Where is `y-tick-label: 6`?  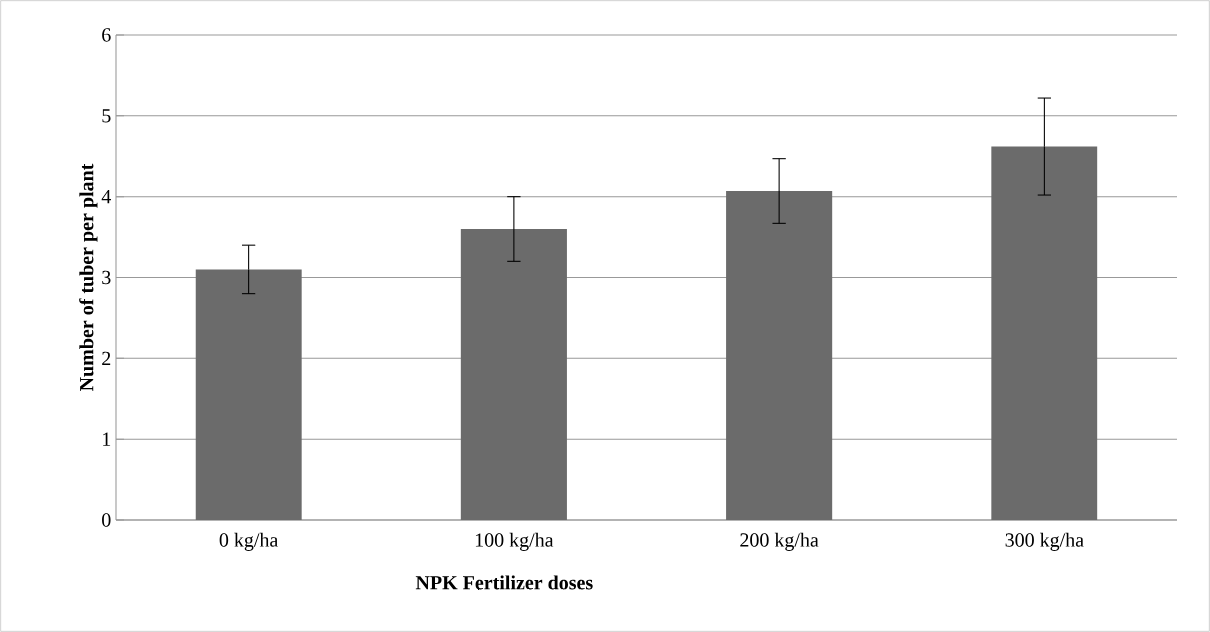
y-tick-label: 6 is located at coordinates (106, 35).